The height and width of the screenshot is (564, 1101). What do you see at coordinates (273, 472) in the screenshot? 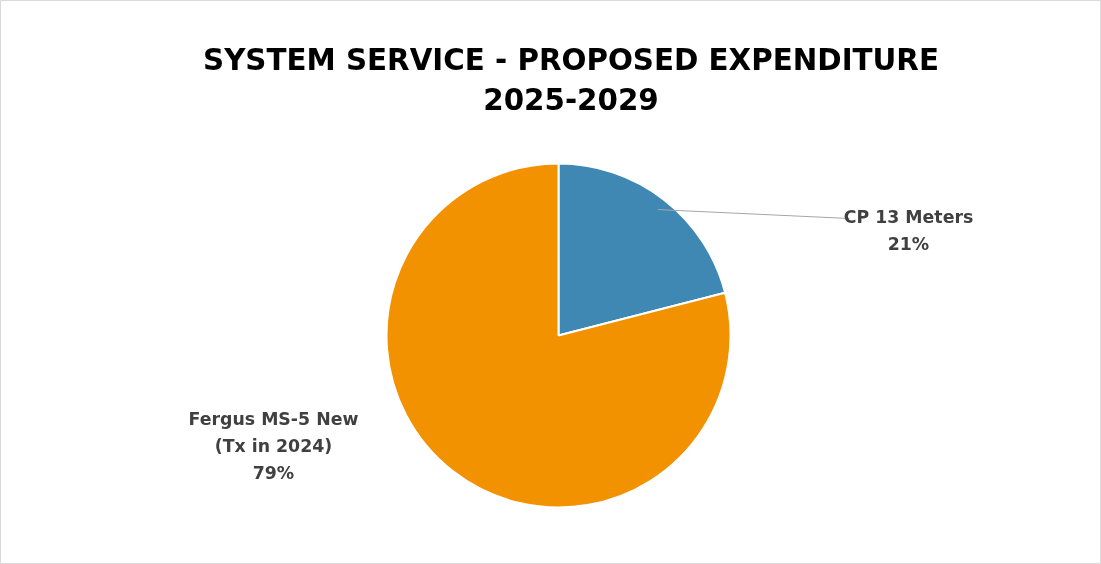
I see `data-label: 79%` at bounding box center [273, 472].